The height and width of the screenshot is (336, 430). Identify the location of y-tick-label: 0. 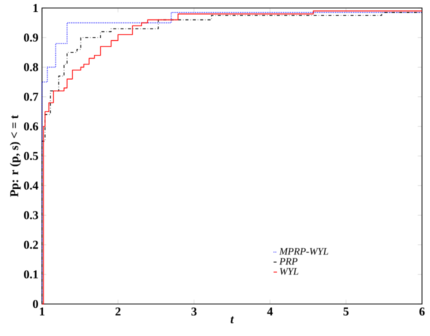
(35, 304).